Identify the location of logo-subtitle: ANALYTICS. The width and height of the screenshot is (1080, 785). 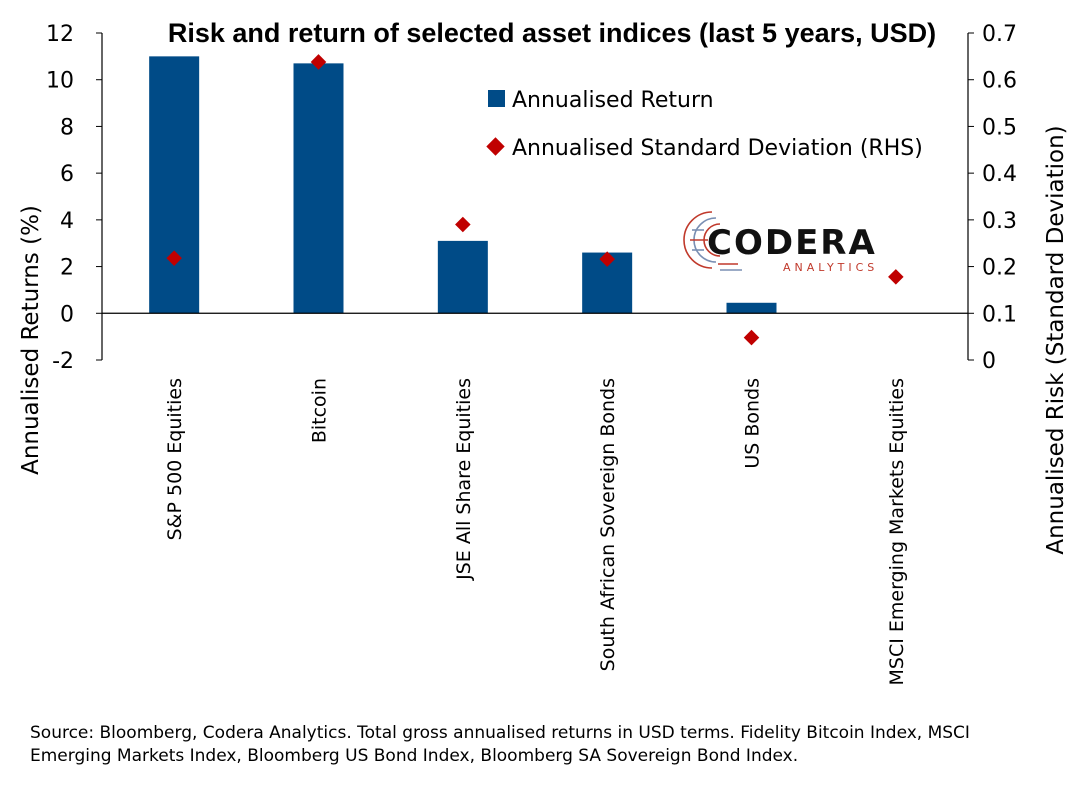
(830, 267).